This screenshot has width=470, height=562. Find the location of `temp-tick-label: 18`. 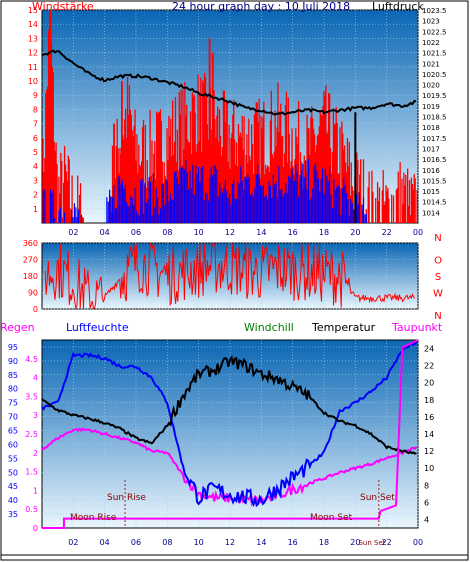

temp-tick-label: 18 is located at coordinates (429, 400).